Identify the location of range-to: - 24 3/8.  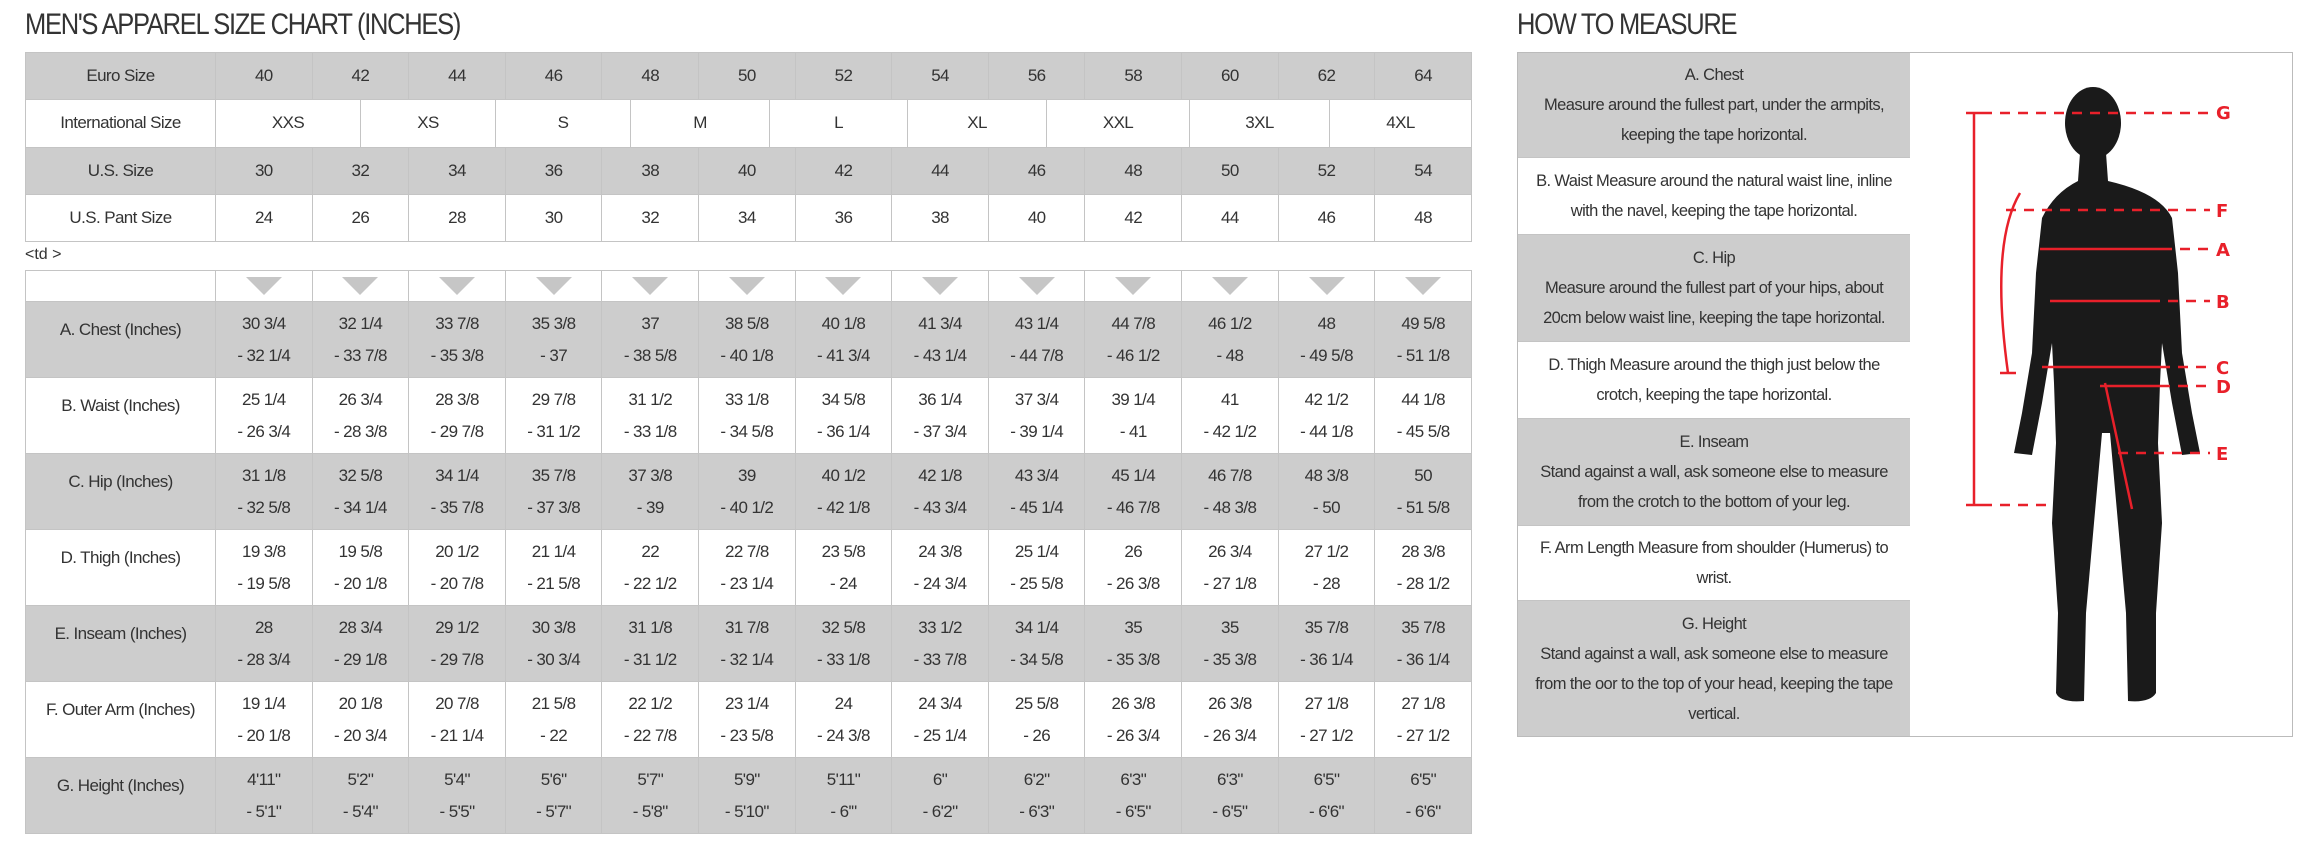
(843, 735).